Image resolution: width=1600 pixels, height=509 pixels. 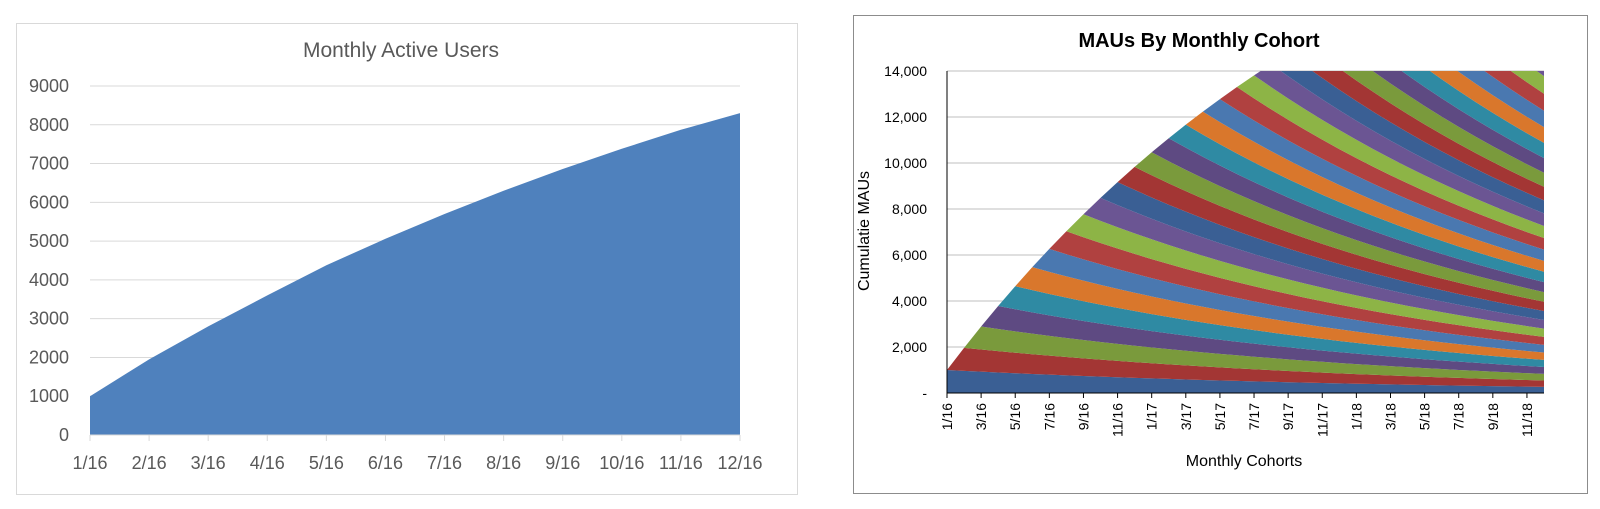 I want to click on y-tick-label: 6000, so click(x=49, y=202).